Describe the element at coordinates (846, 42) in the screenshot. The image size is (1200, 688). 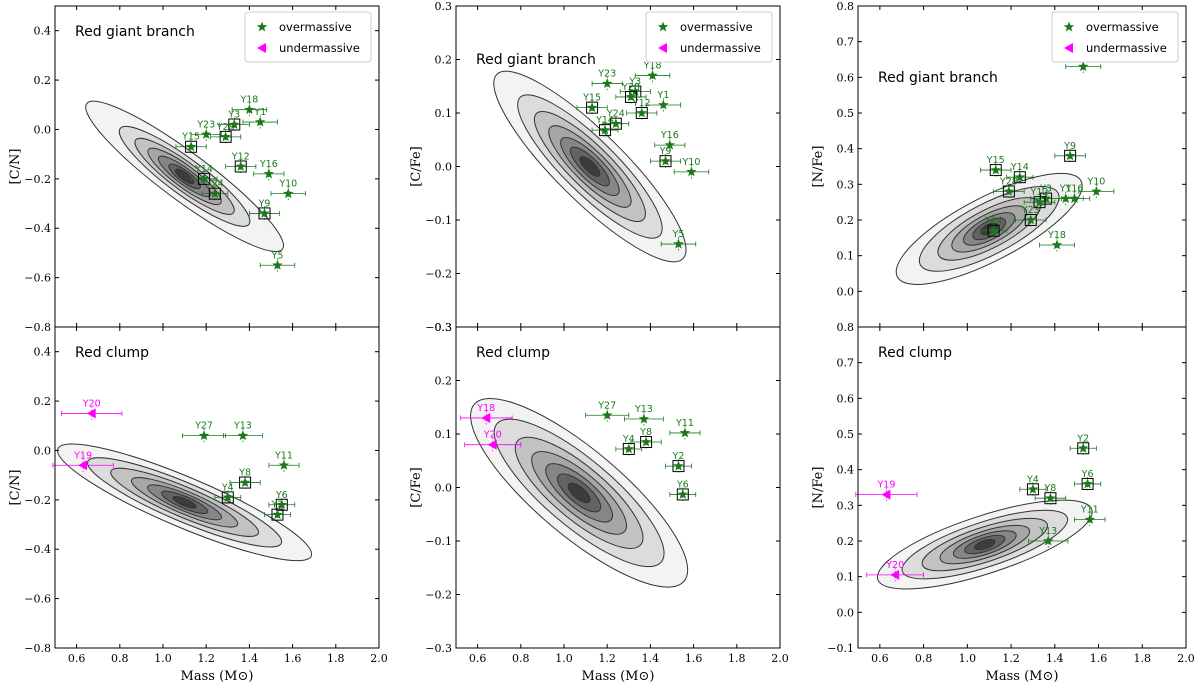
I see `y-tick-label: 0.7` at that location.